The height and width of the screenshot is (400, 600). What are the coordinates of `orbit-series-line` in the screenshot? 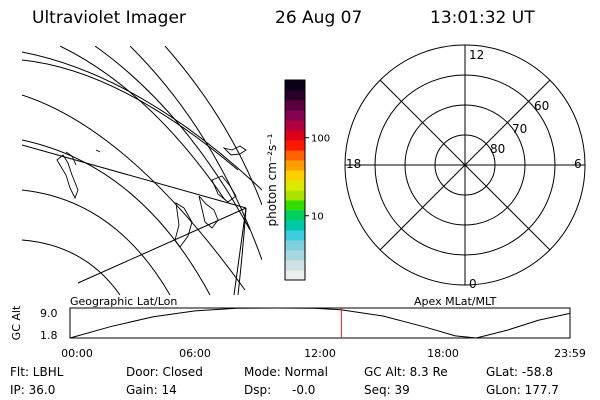 It's located at (320, 323).